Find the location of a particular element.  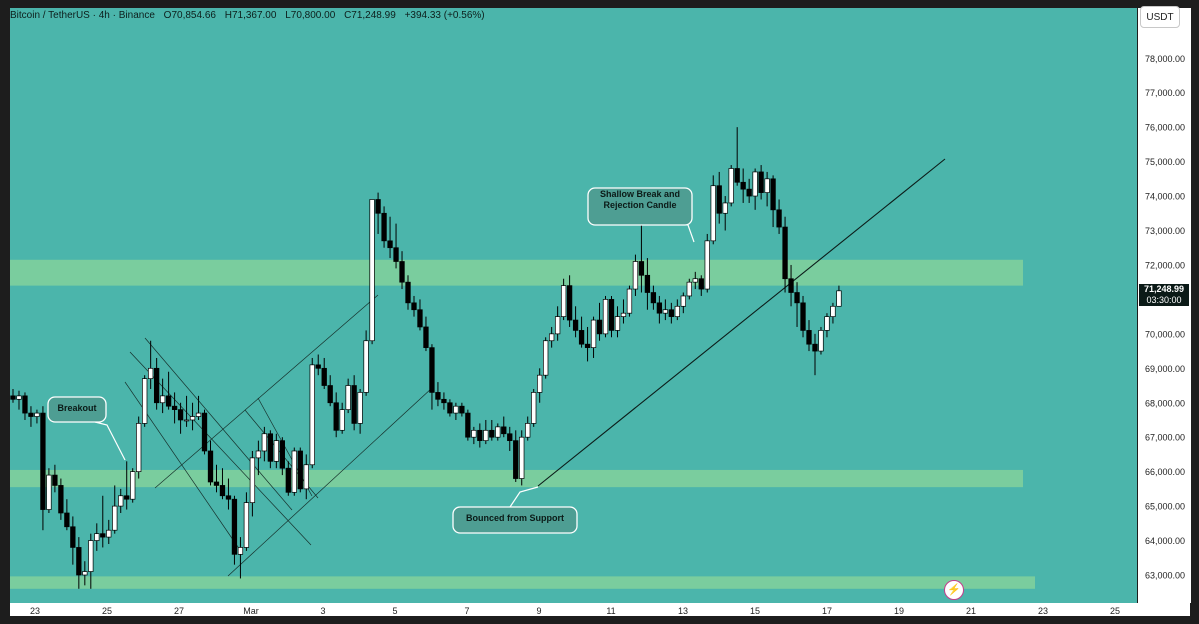

breakout-annotation: Breakout is located at coordinates (86, 428).